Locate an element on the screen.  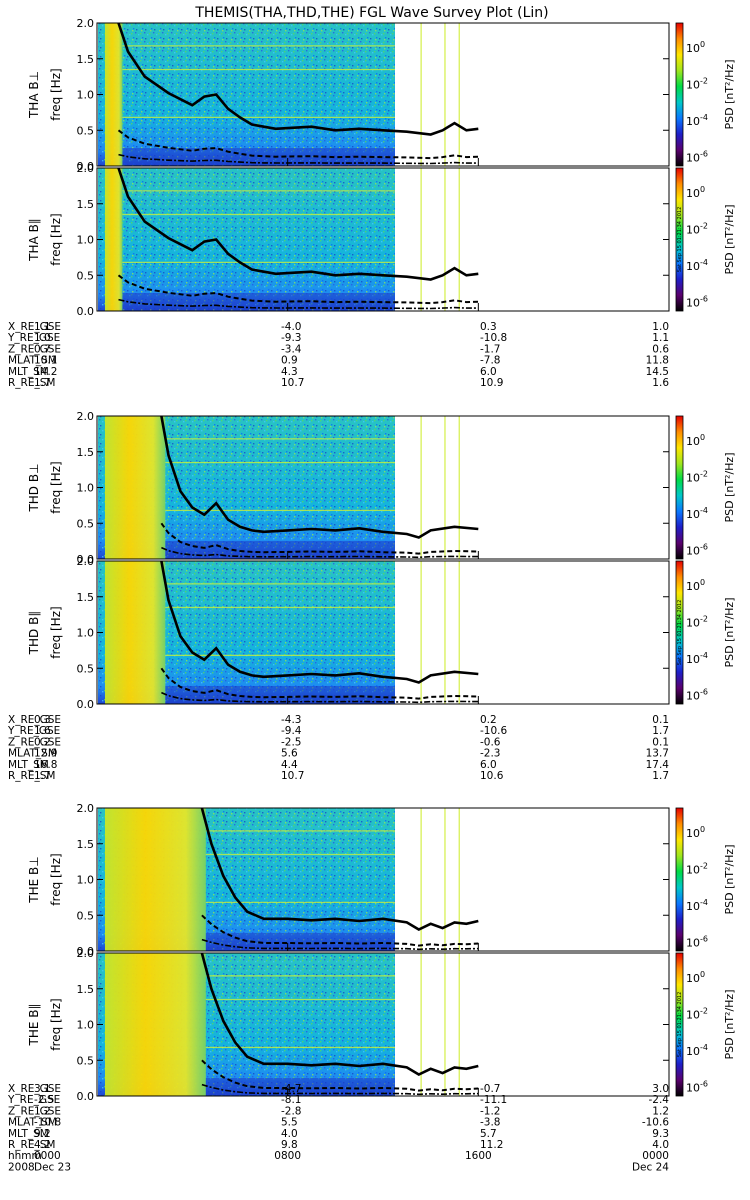
ephemeris-value: 12.9 is located at coordinates (45, 754).